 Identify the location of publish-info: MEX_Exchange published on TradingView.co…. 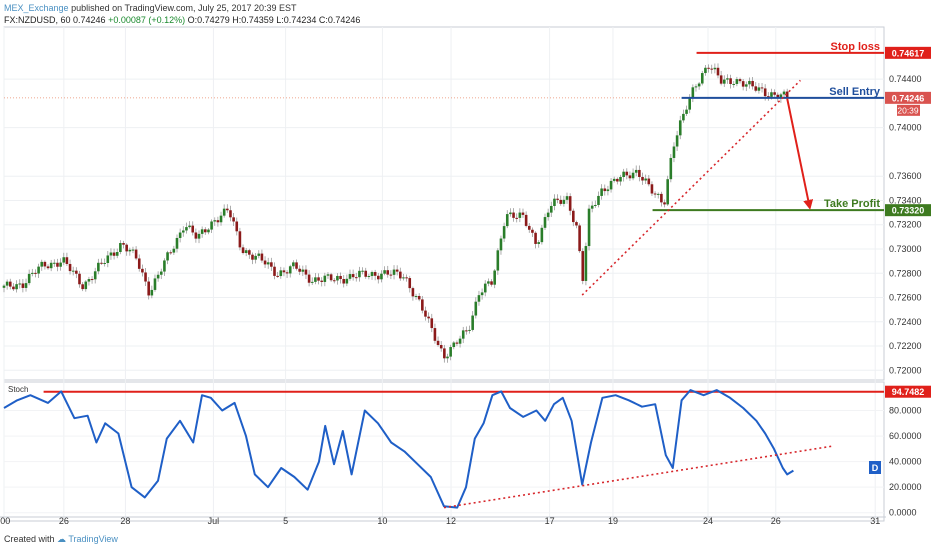
(150, 8).